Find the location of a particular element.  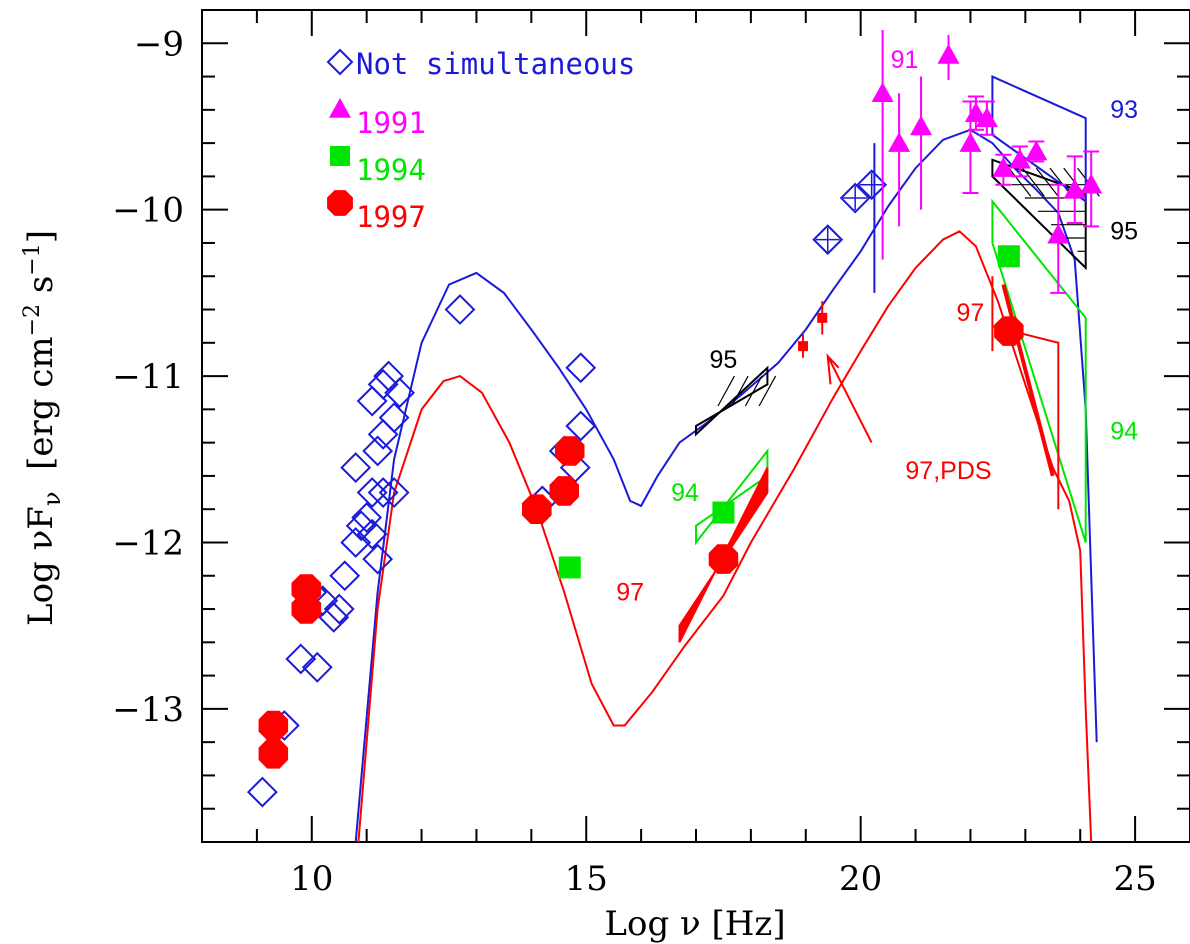

y-axis-title-main: Log νF is located at coordinates (41, 566).